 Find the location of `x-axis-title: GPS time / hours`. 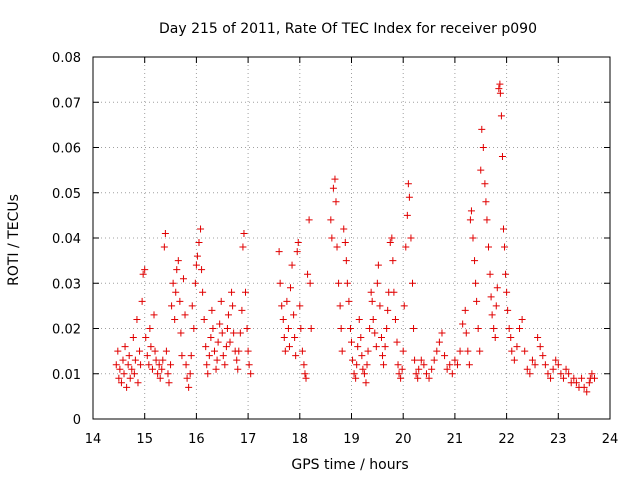

x-axis-title: GPS time / hours is located at coordinates (349, 465).